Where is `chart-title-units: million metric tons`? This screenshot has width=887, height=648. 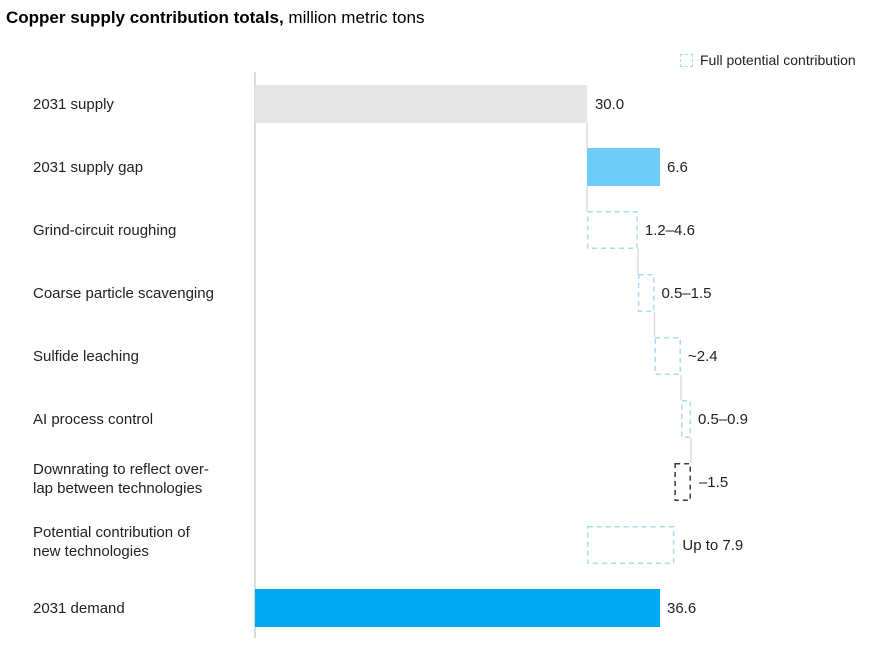 chart-title-units: million metric tons is located at coordinates (356, 17).